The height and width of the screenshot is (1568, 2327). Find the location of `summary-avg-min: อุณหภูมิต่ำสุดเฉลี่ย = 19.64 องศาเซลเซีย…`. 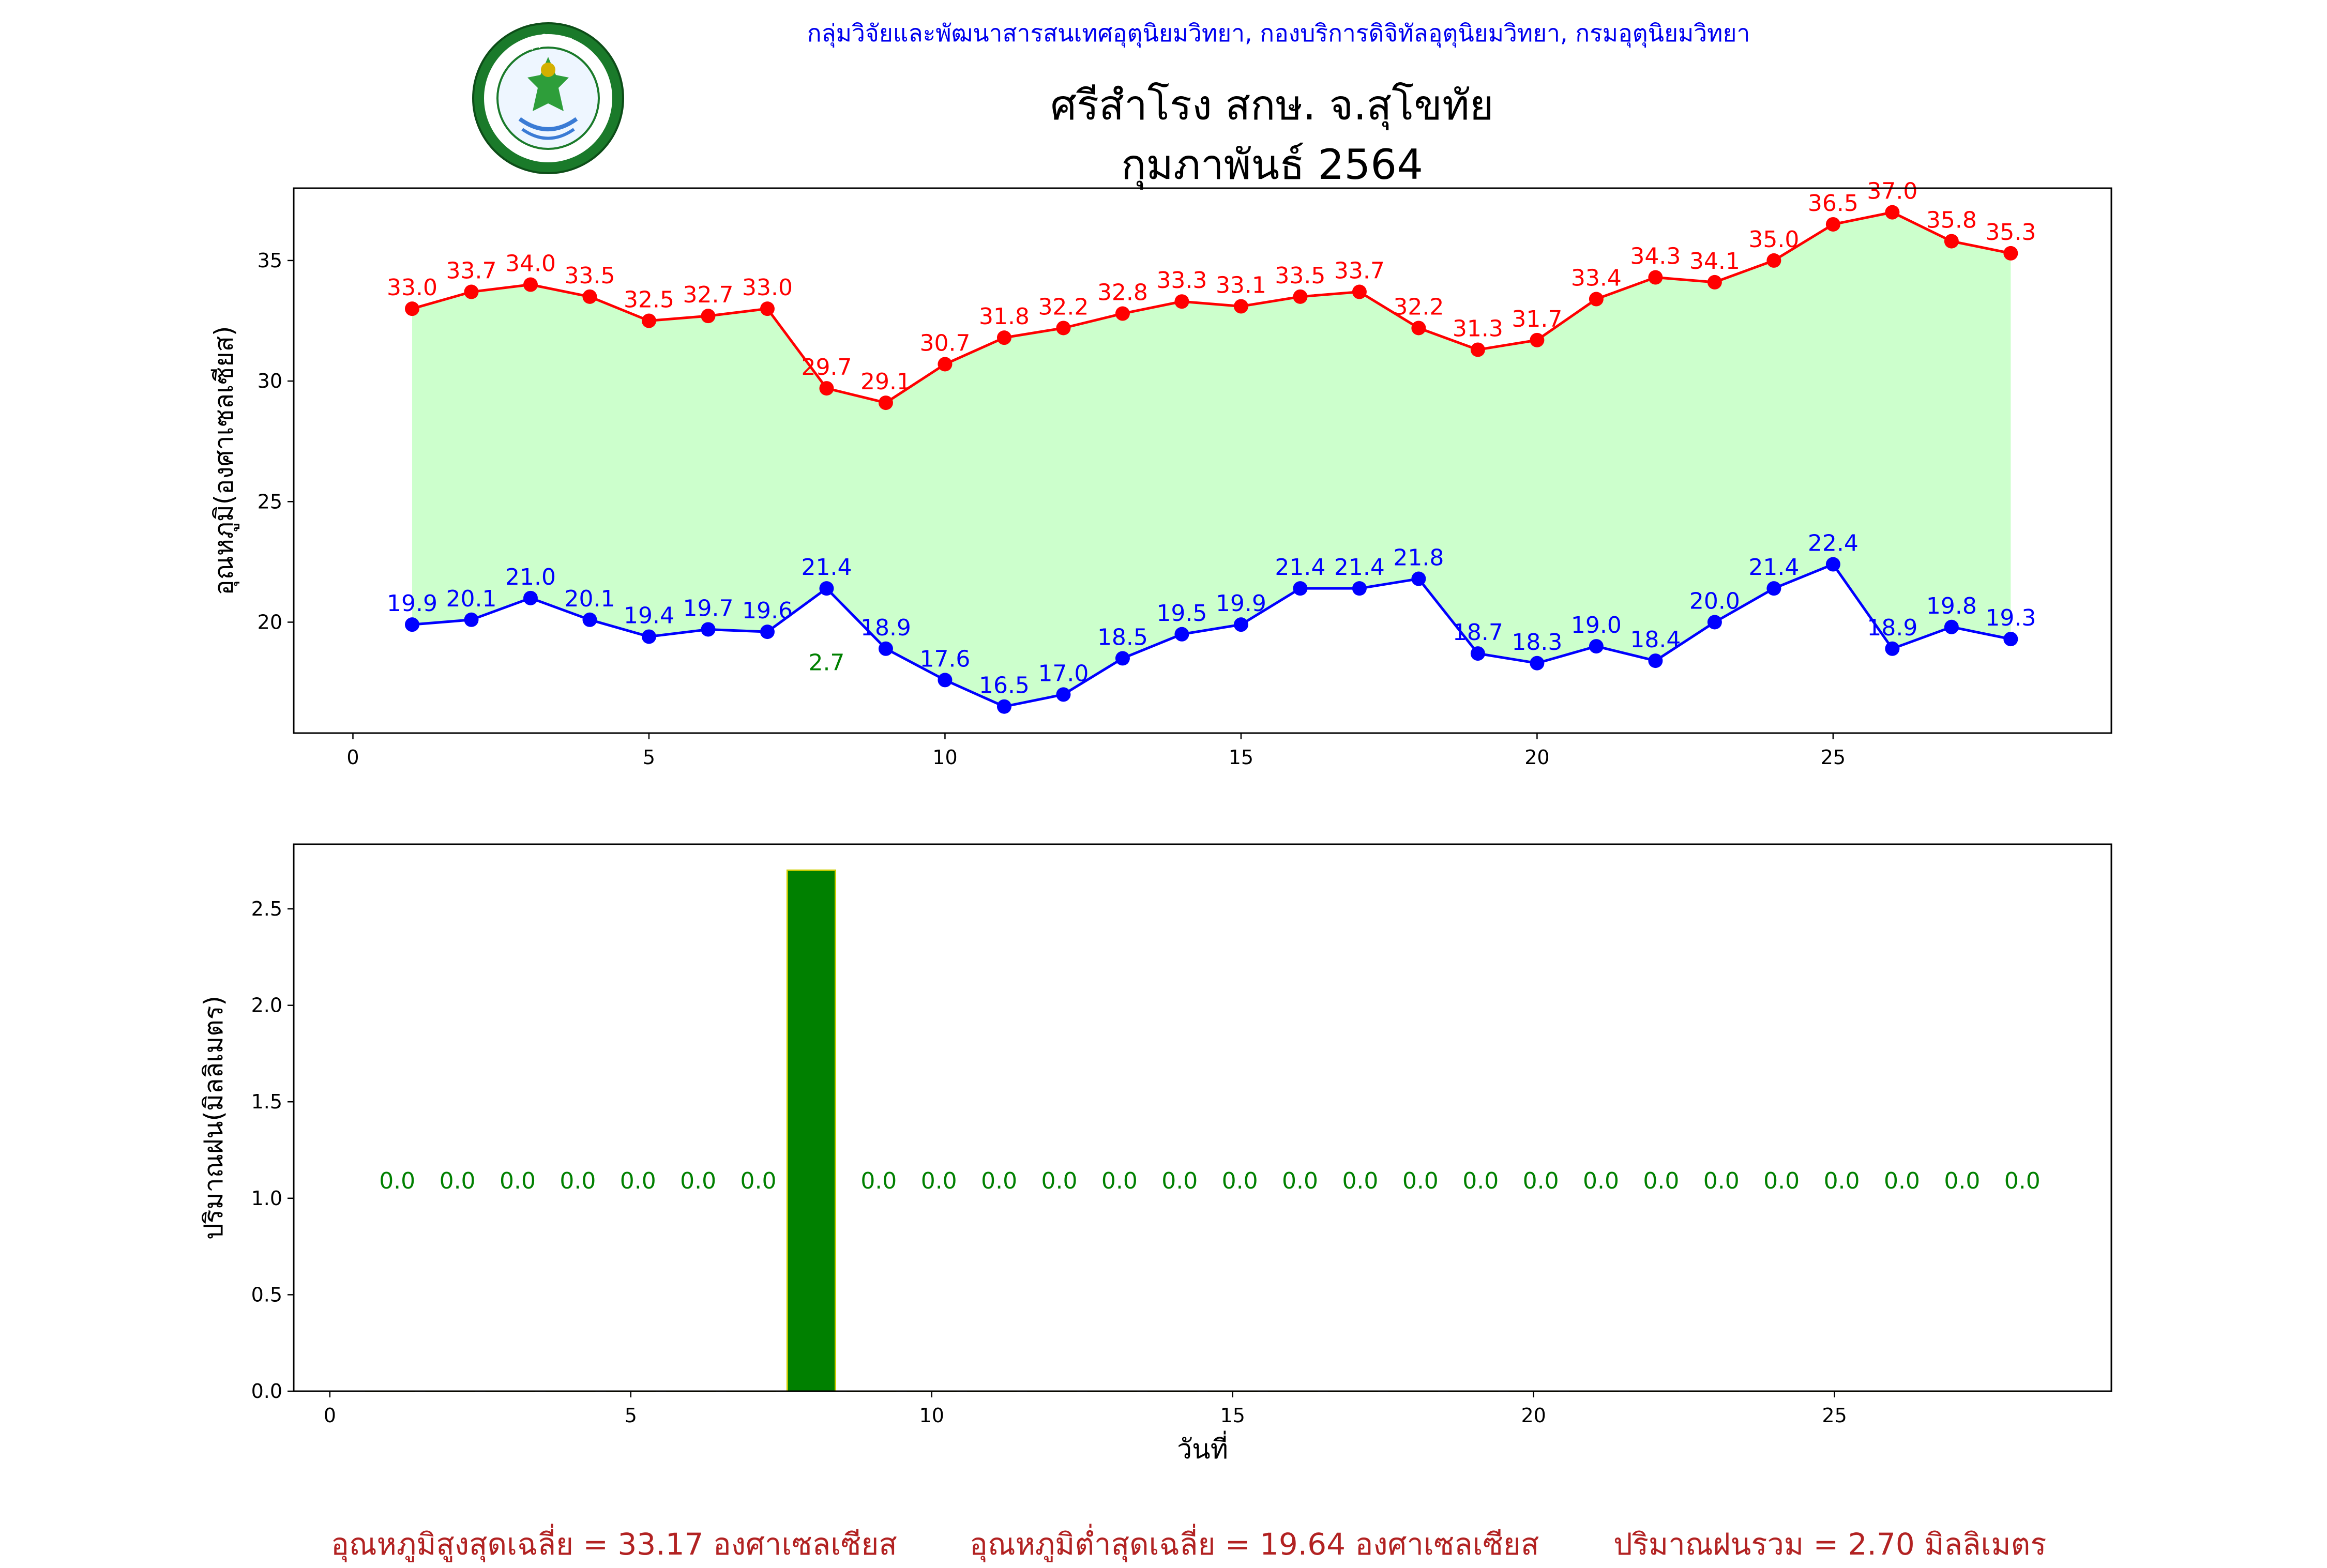

summary-avg-min: อุณหภูมิต่ำสุดเฉลี่ย = 19.64 องศาเซลเซีย… is located at coordinates (1254, 1545).